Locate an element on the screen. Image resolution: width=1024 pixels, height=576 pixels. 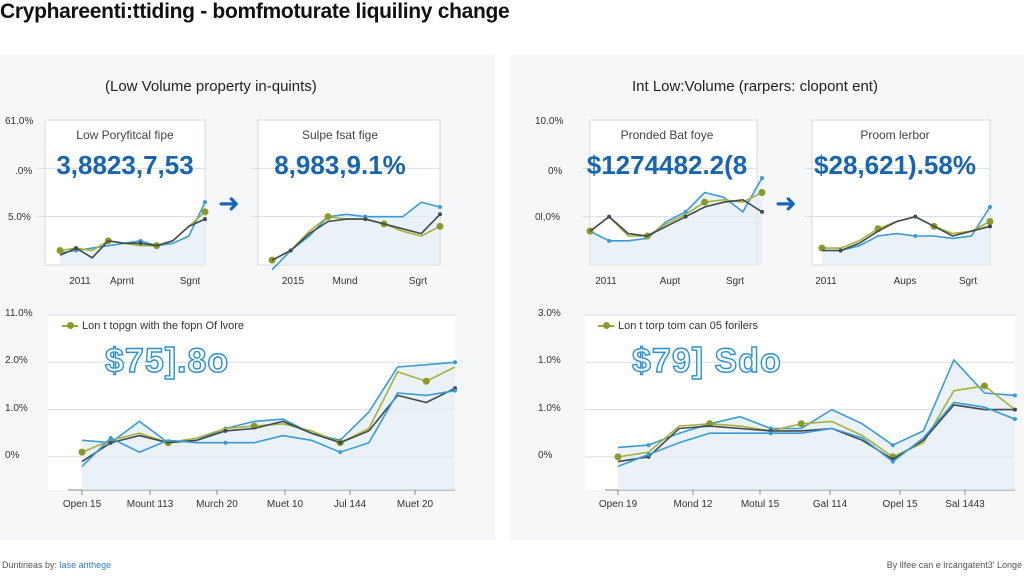
x-tick-label: Aups is located at coordinates (905, 281).